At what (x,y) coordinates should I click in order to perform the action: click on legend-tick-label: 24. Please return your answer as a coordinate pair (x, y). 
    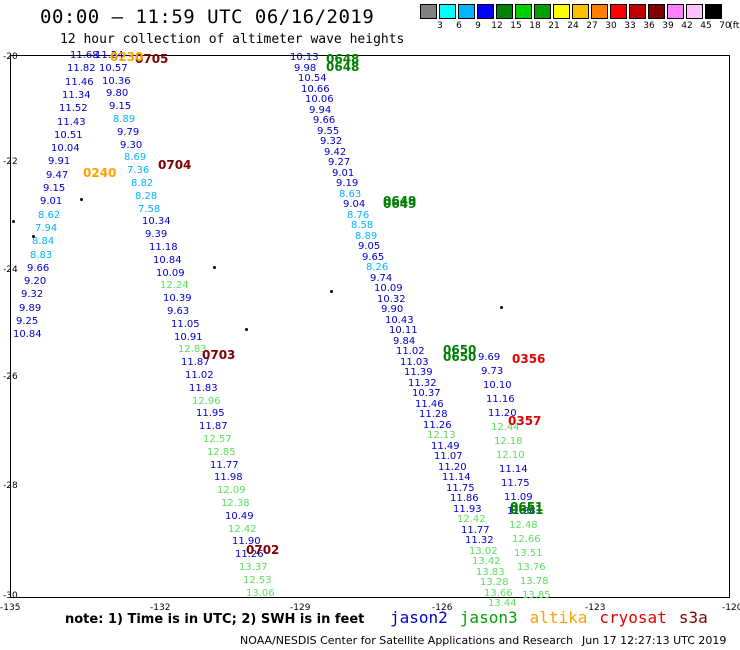
    Looking at the image, I should click on (573, 26).